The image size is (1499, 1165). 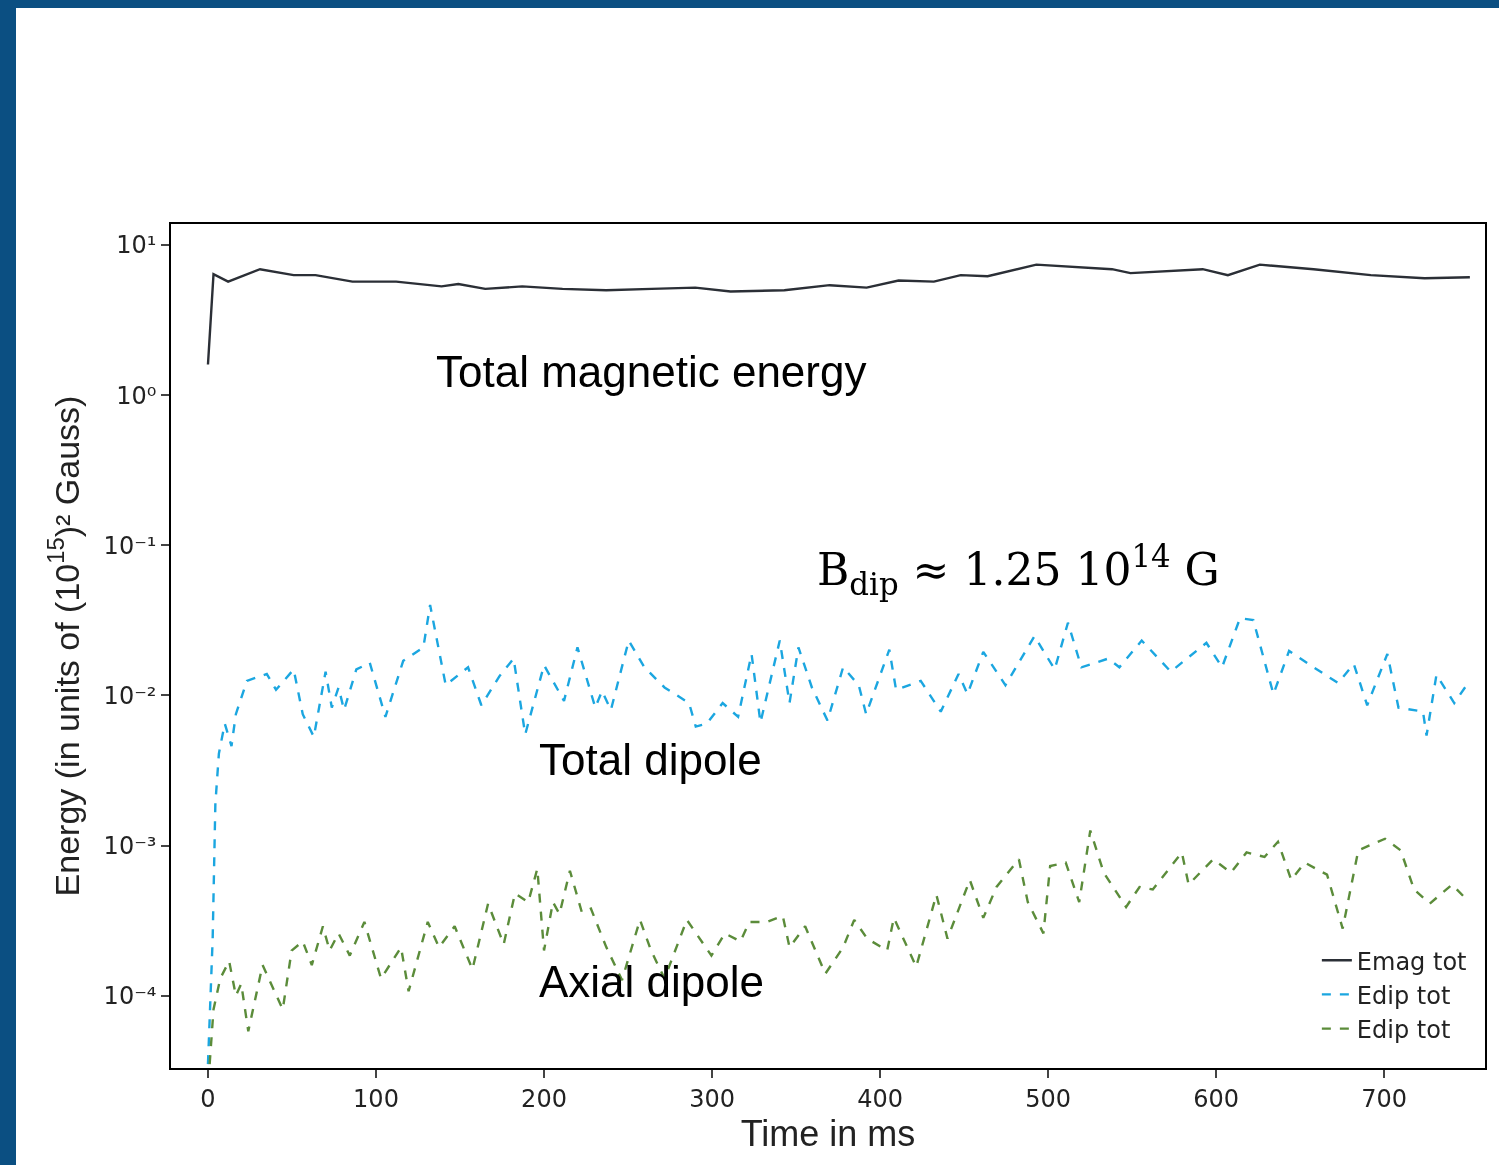 I want to click on x-tick-label: 600, so click(x=1216, y=1098).